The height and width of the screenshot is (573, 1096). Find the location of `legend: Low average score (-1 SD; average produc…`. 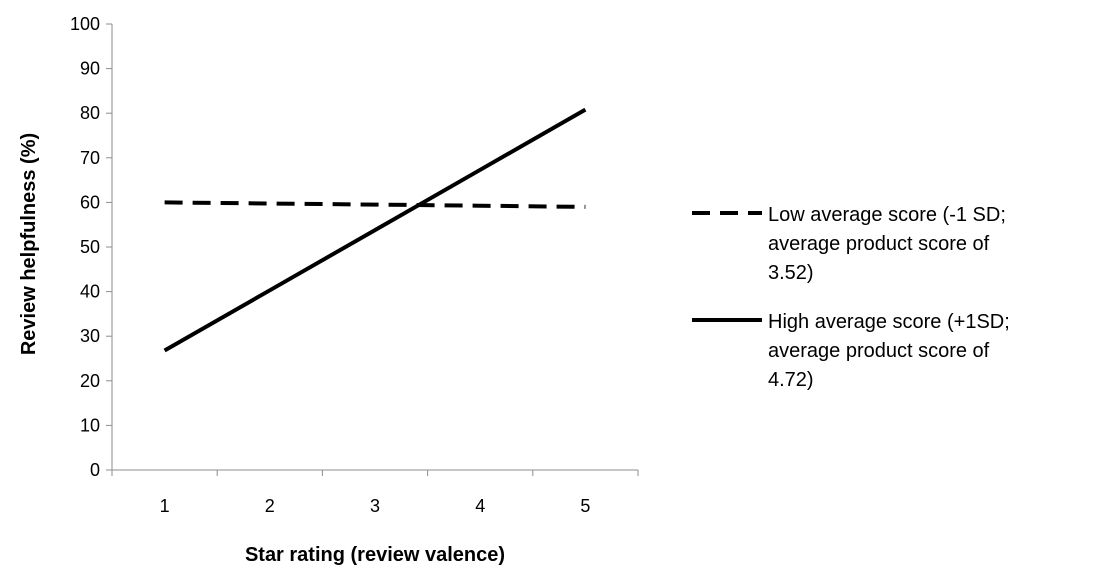

legend: Low average score (-1 SD; average produc… is located at coordinates (851, 297).